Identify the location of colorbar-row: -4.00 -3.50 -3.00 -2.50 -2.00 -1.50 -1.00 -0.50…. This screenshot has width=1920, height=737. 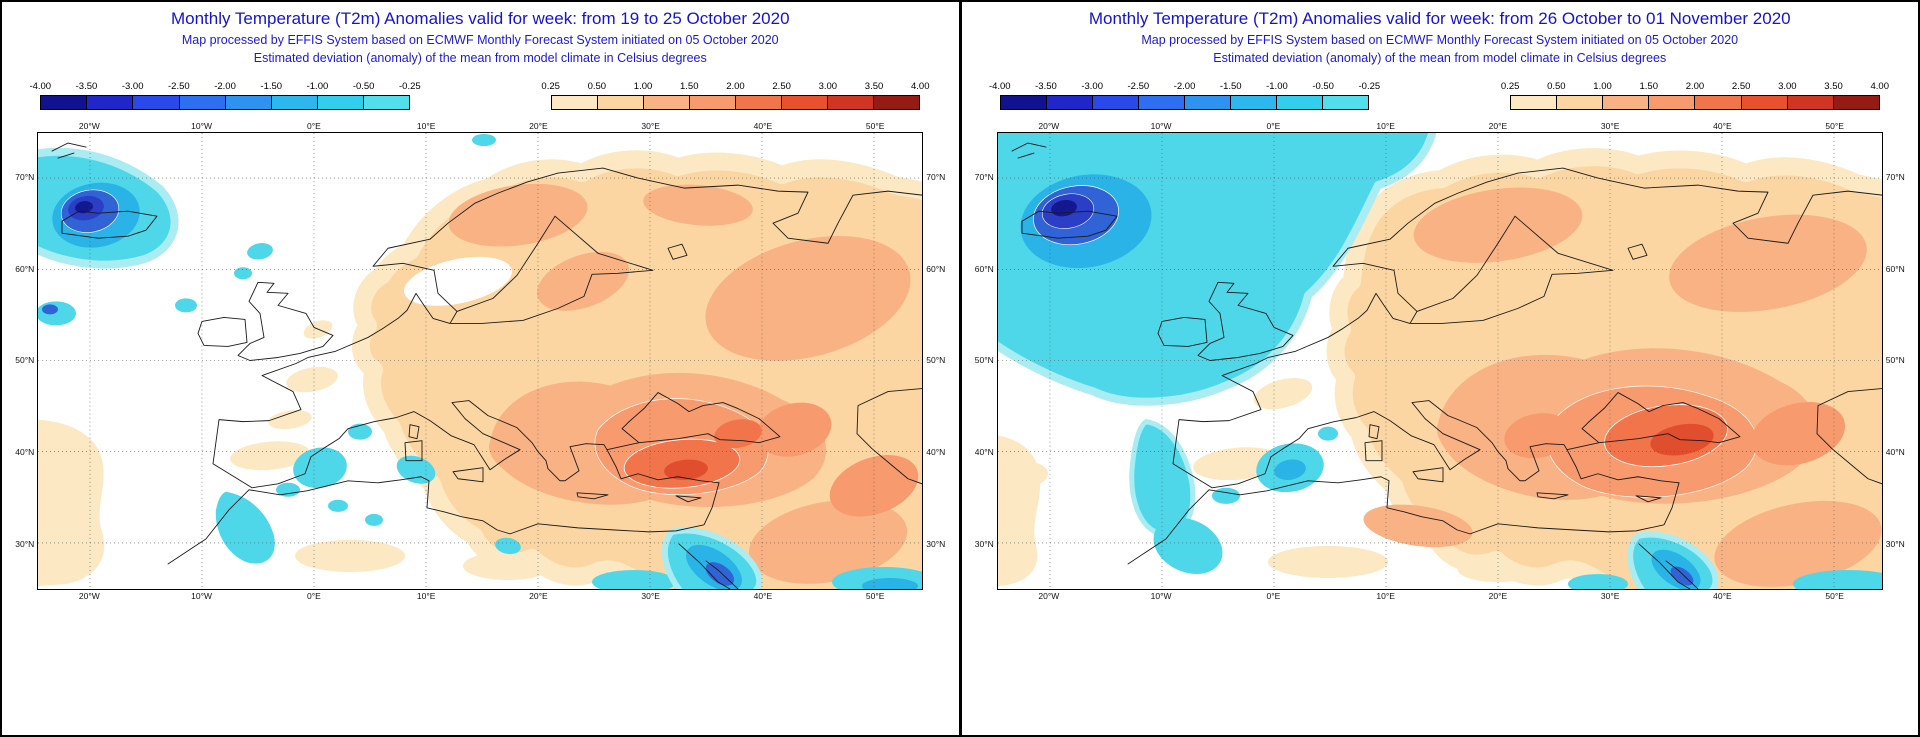
(479, 95).